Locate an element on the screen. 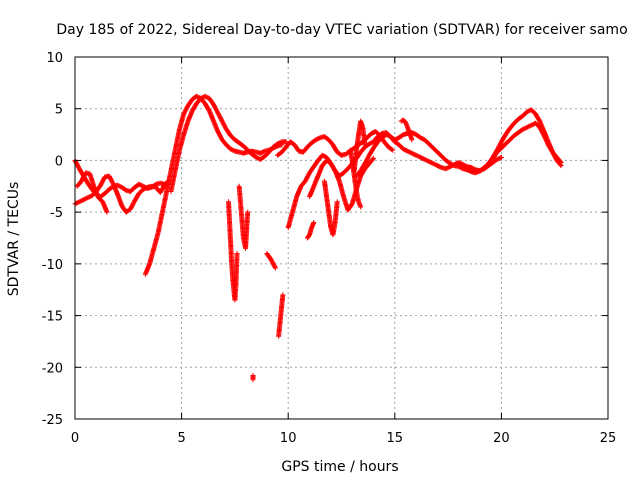 Image resolution: width=640 pixels, height=480 pixels. series-dip-9-10h is located at coordinates (281, 315).